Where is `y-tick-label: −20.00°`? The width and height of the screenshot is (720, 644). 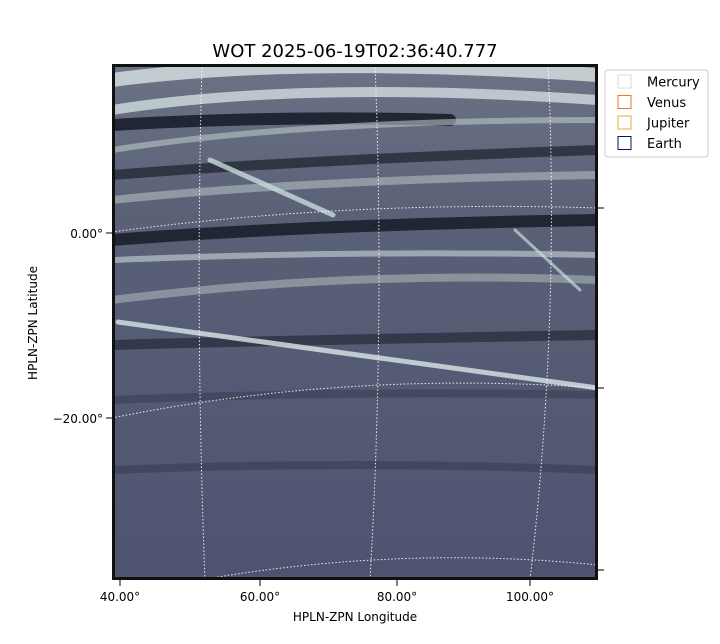 y-tick-label: −20.00° is located at coordinates (78, 419).